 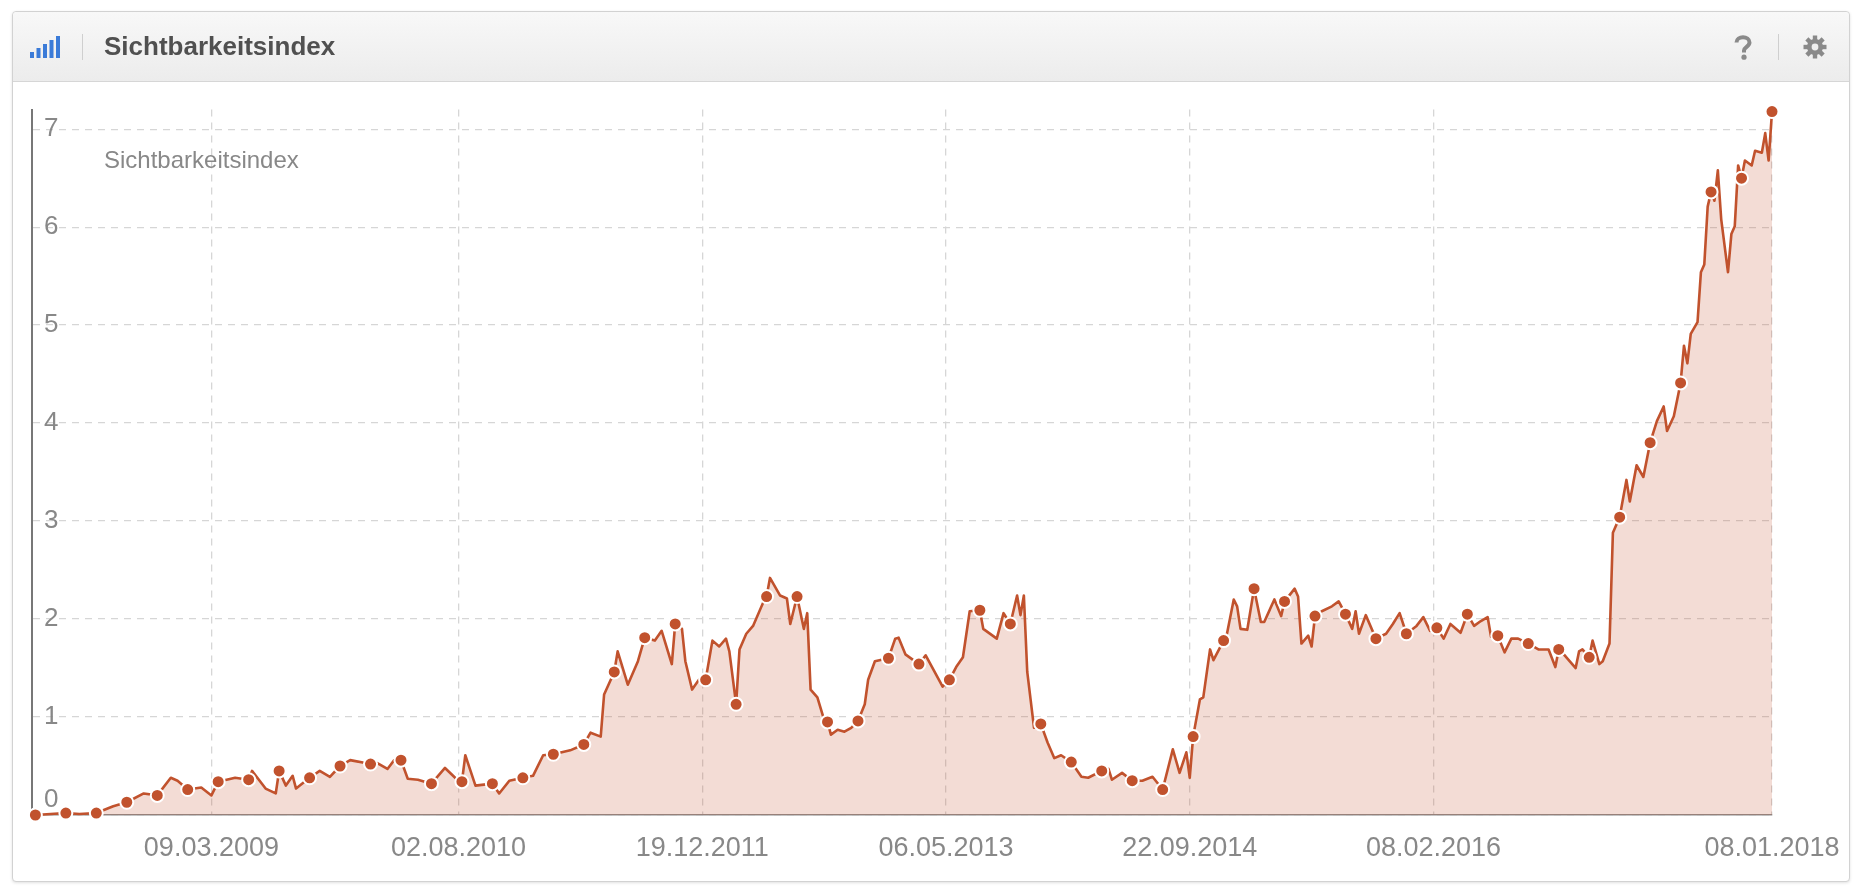 What do you see at coordinates (51, 797) in the screenshot?
I see `y-tick-label: 0` at bounding box center [51, 797].